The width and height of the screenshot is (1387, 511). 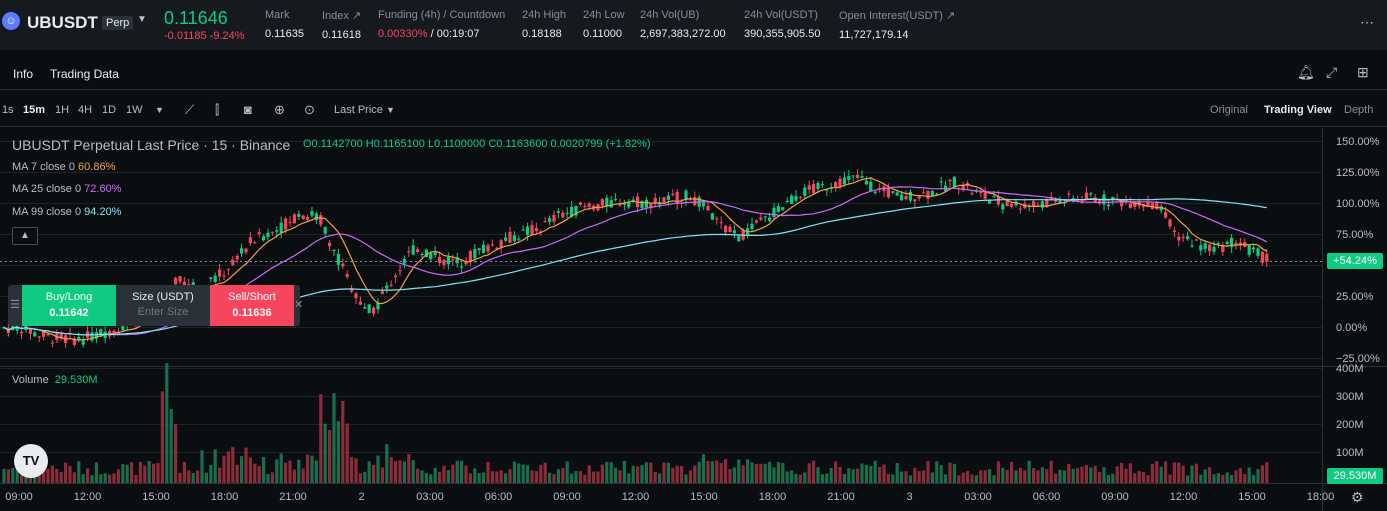 What do you see at coordinates (252, 305) in the screenshot?
I see `sell-short-button: Sell/Short 0.11636` at bounding box center [252, 305].